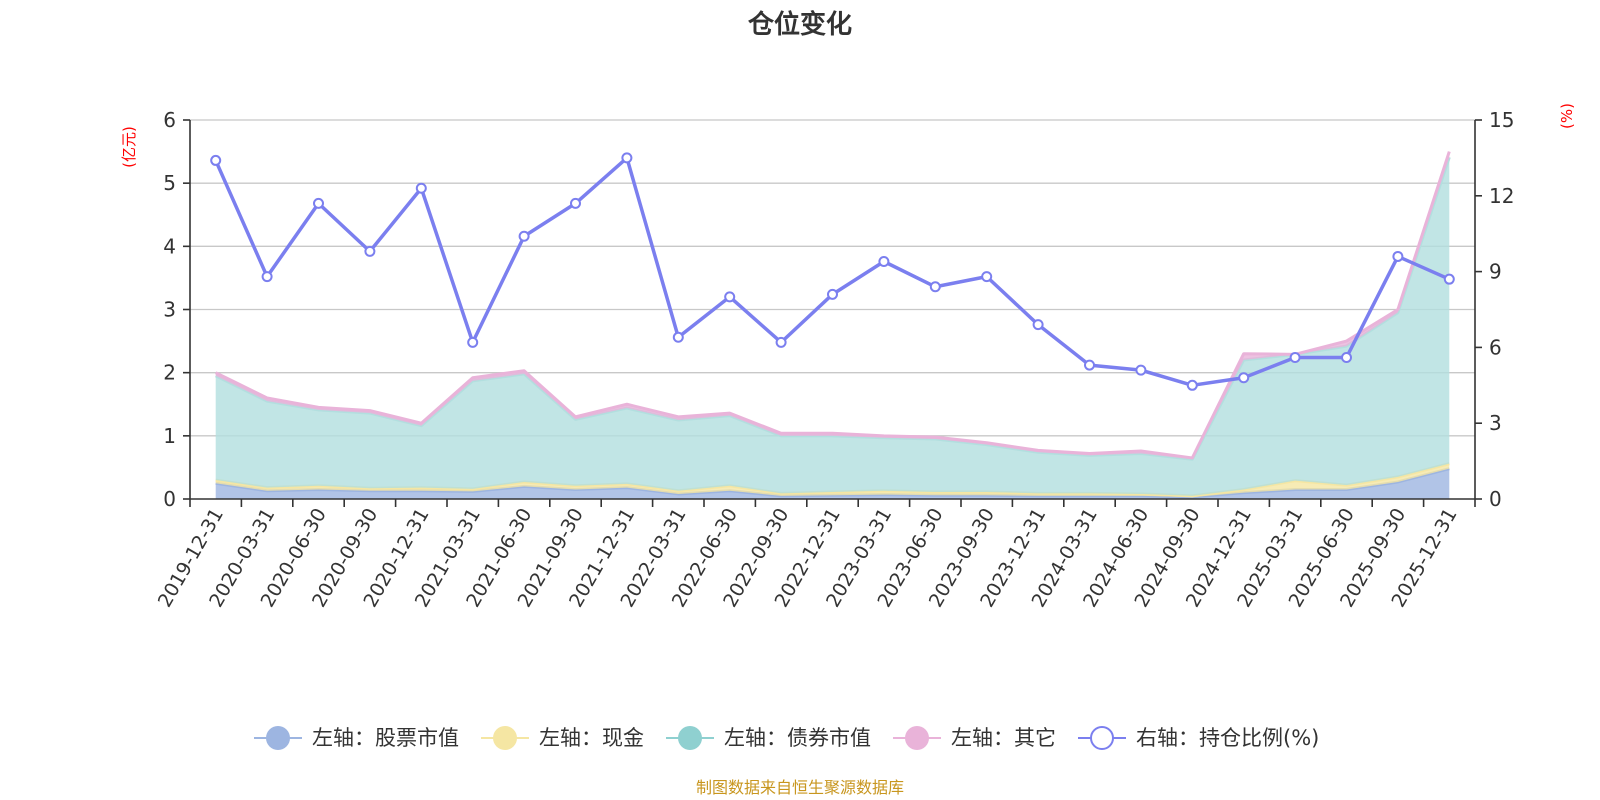  Describe the element at coordinates (169, 499) in the screenshot. I see `left-tick-label: 0` at that location.